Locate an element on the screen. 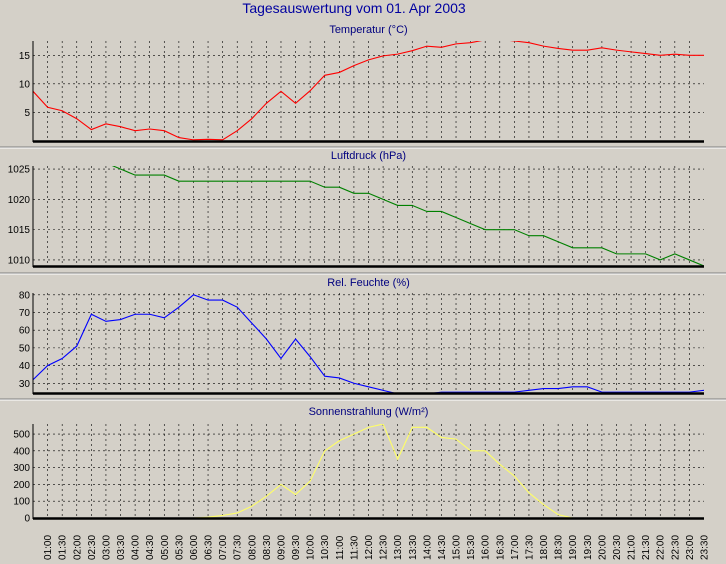  x-tick-label: 20:00 is located at coordinates (602, 547).